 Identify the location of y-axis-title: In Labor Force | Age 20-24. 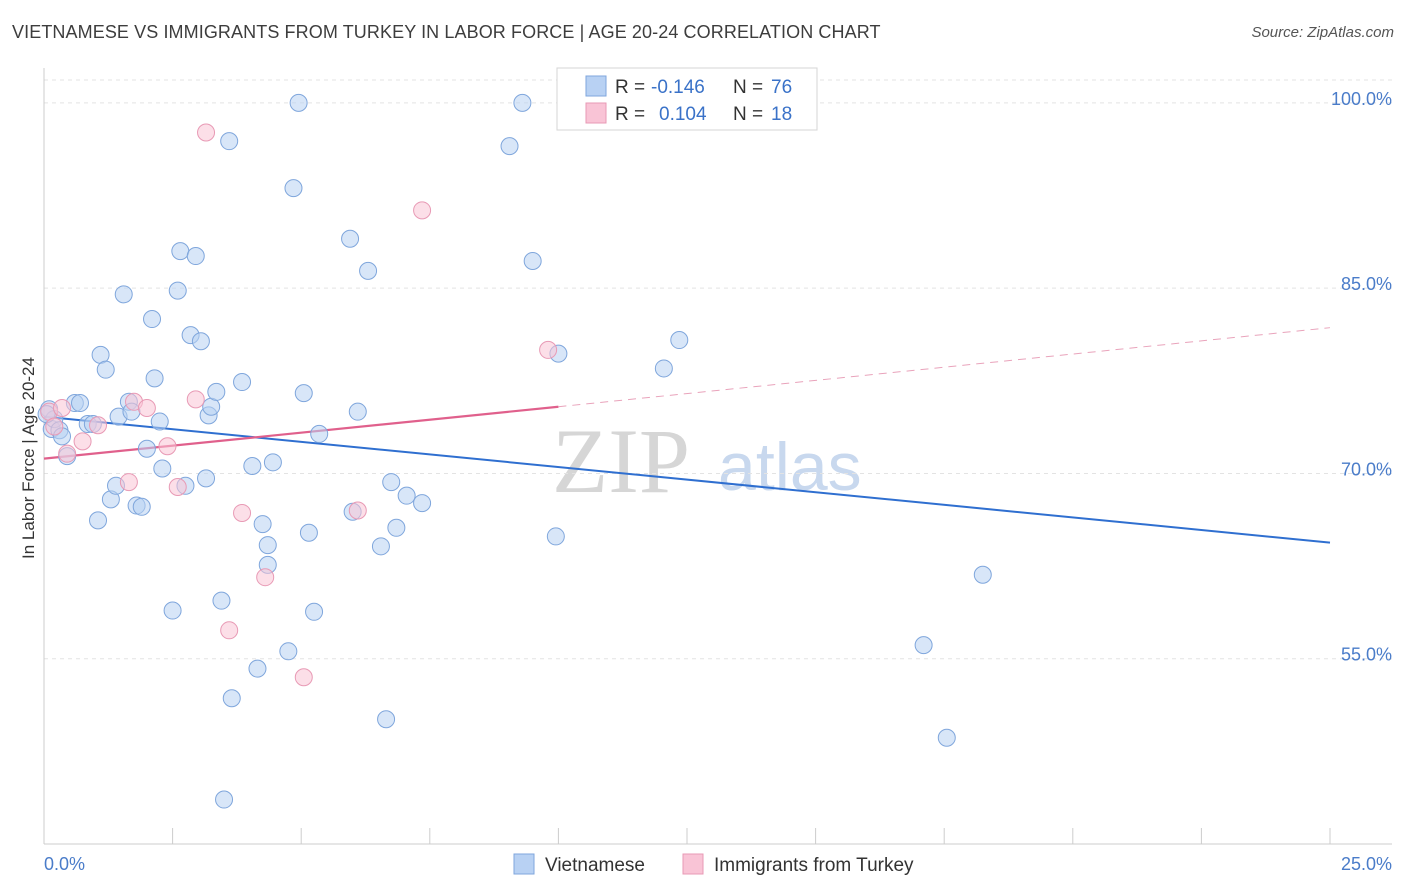
(28, 458).